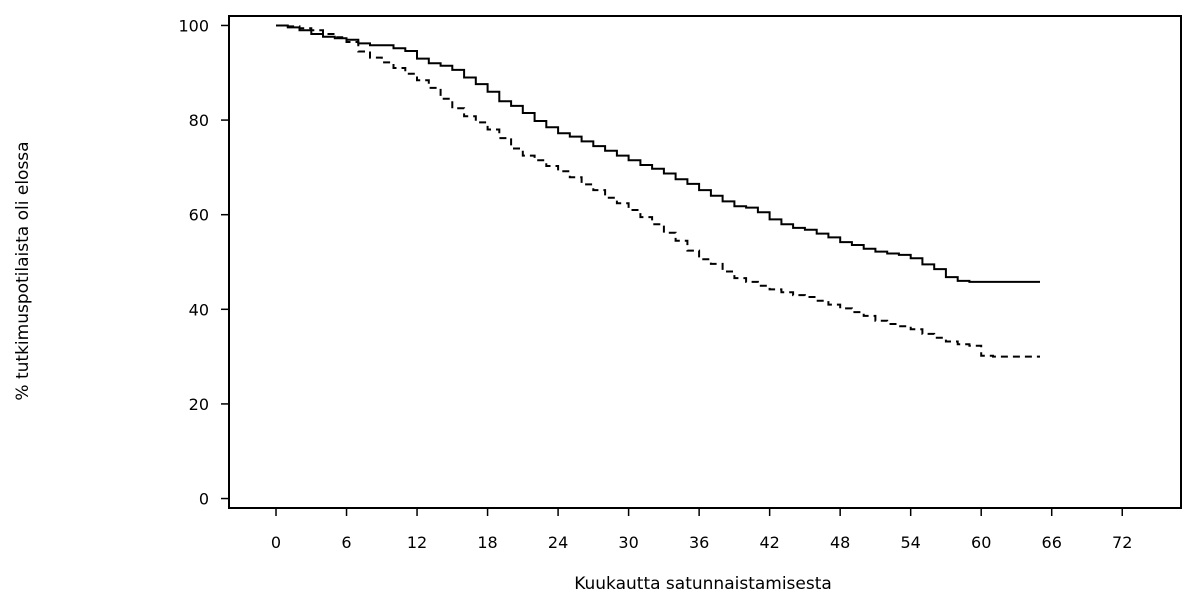  I want to click on x-tick-label: 60, so click(981, 542).